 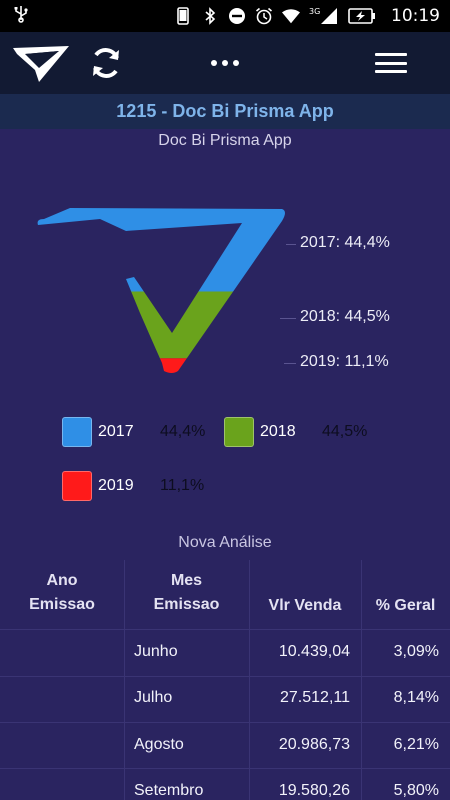 I want to click on page-title-bar: 1215 - Doc Bi Prisma App, so click(x=225, y=111).